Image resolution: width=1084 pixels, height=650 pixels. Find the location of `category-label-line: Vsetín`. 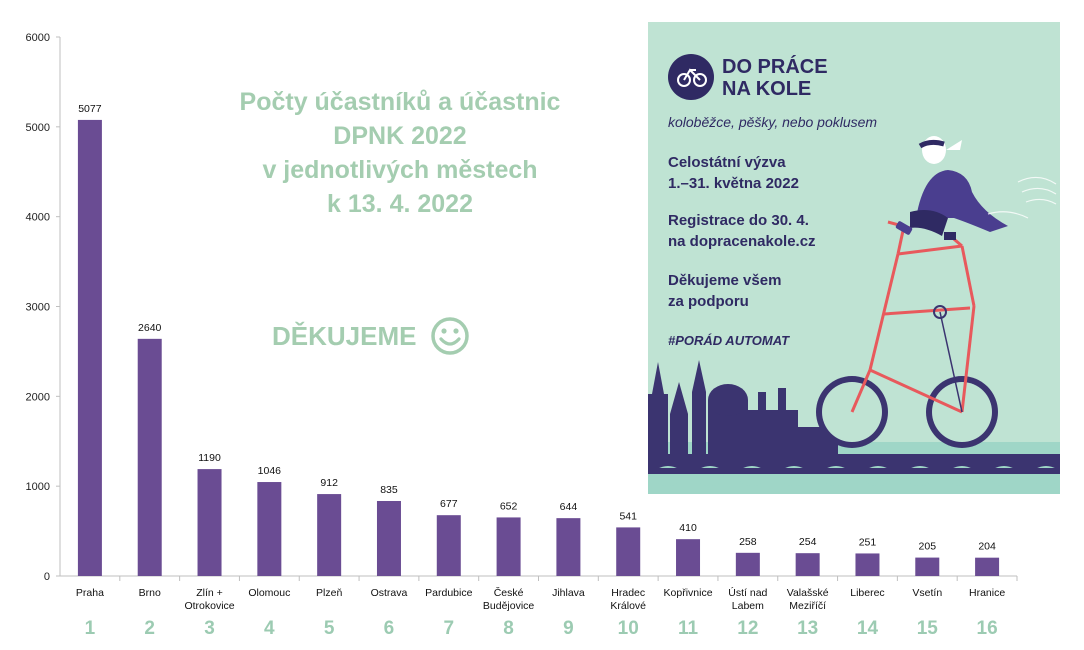

category-label-line: Vsetín is located at coordinates (927, 593).